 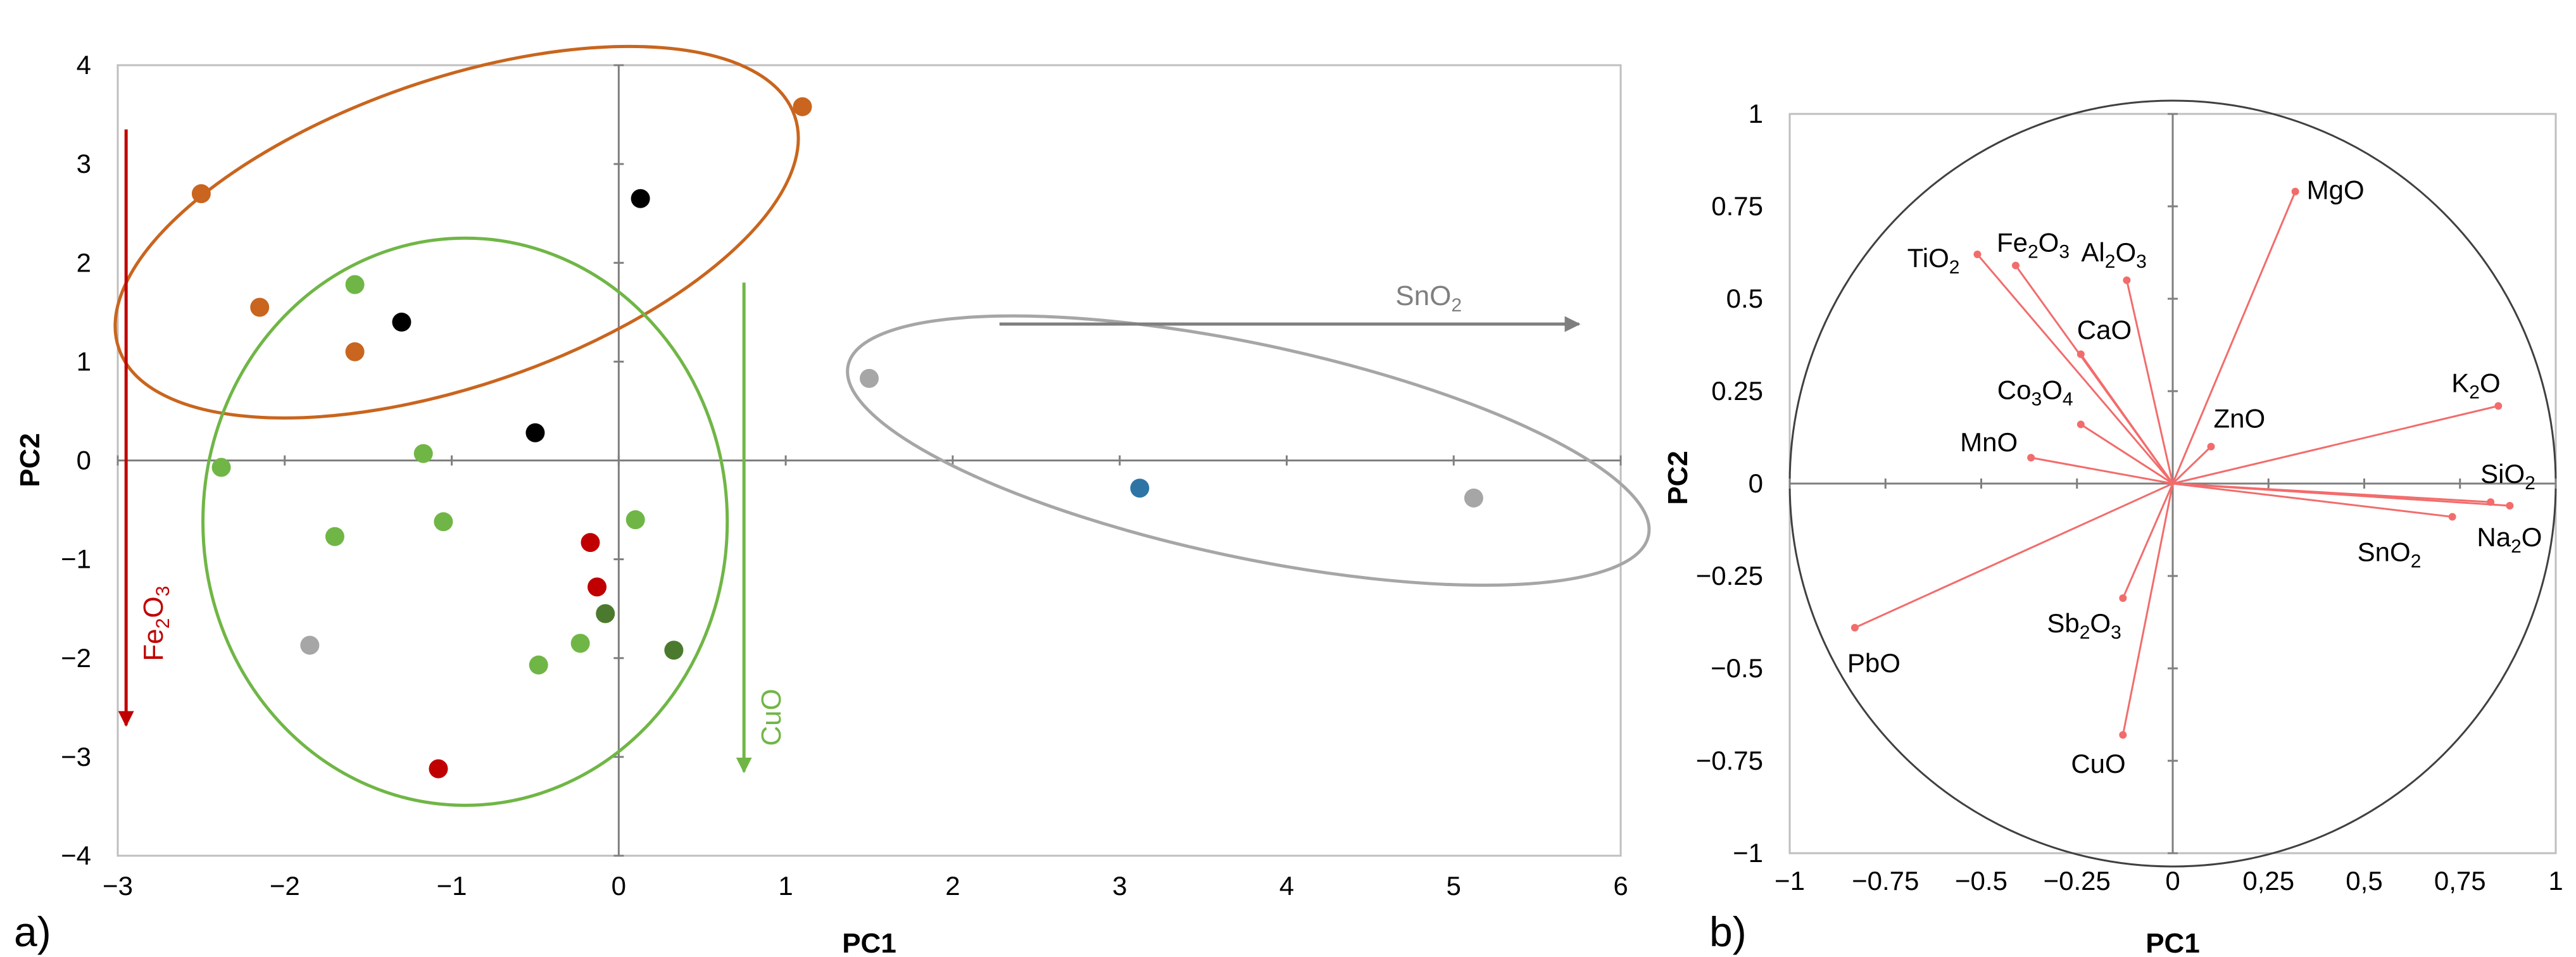 What do you see at coordinates (2013, 555) in the screenshot?
I see `loading-vector-pbo` at bounding box center [2013, 555].